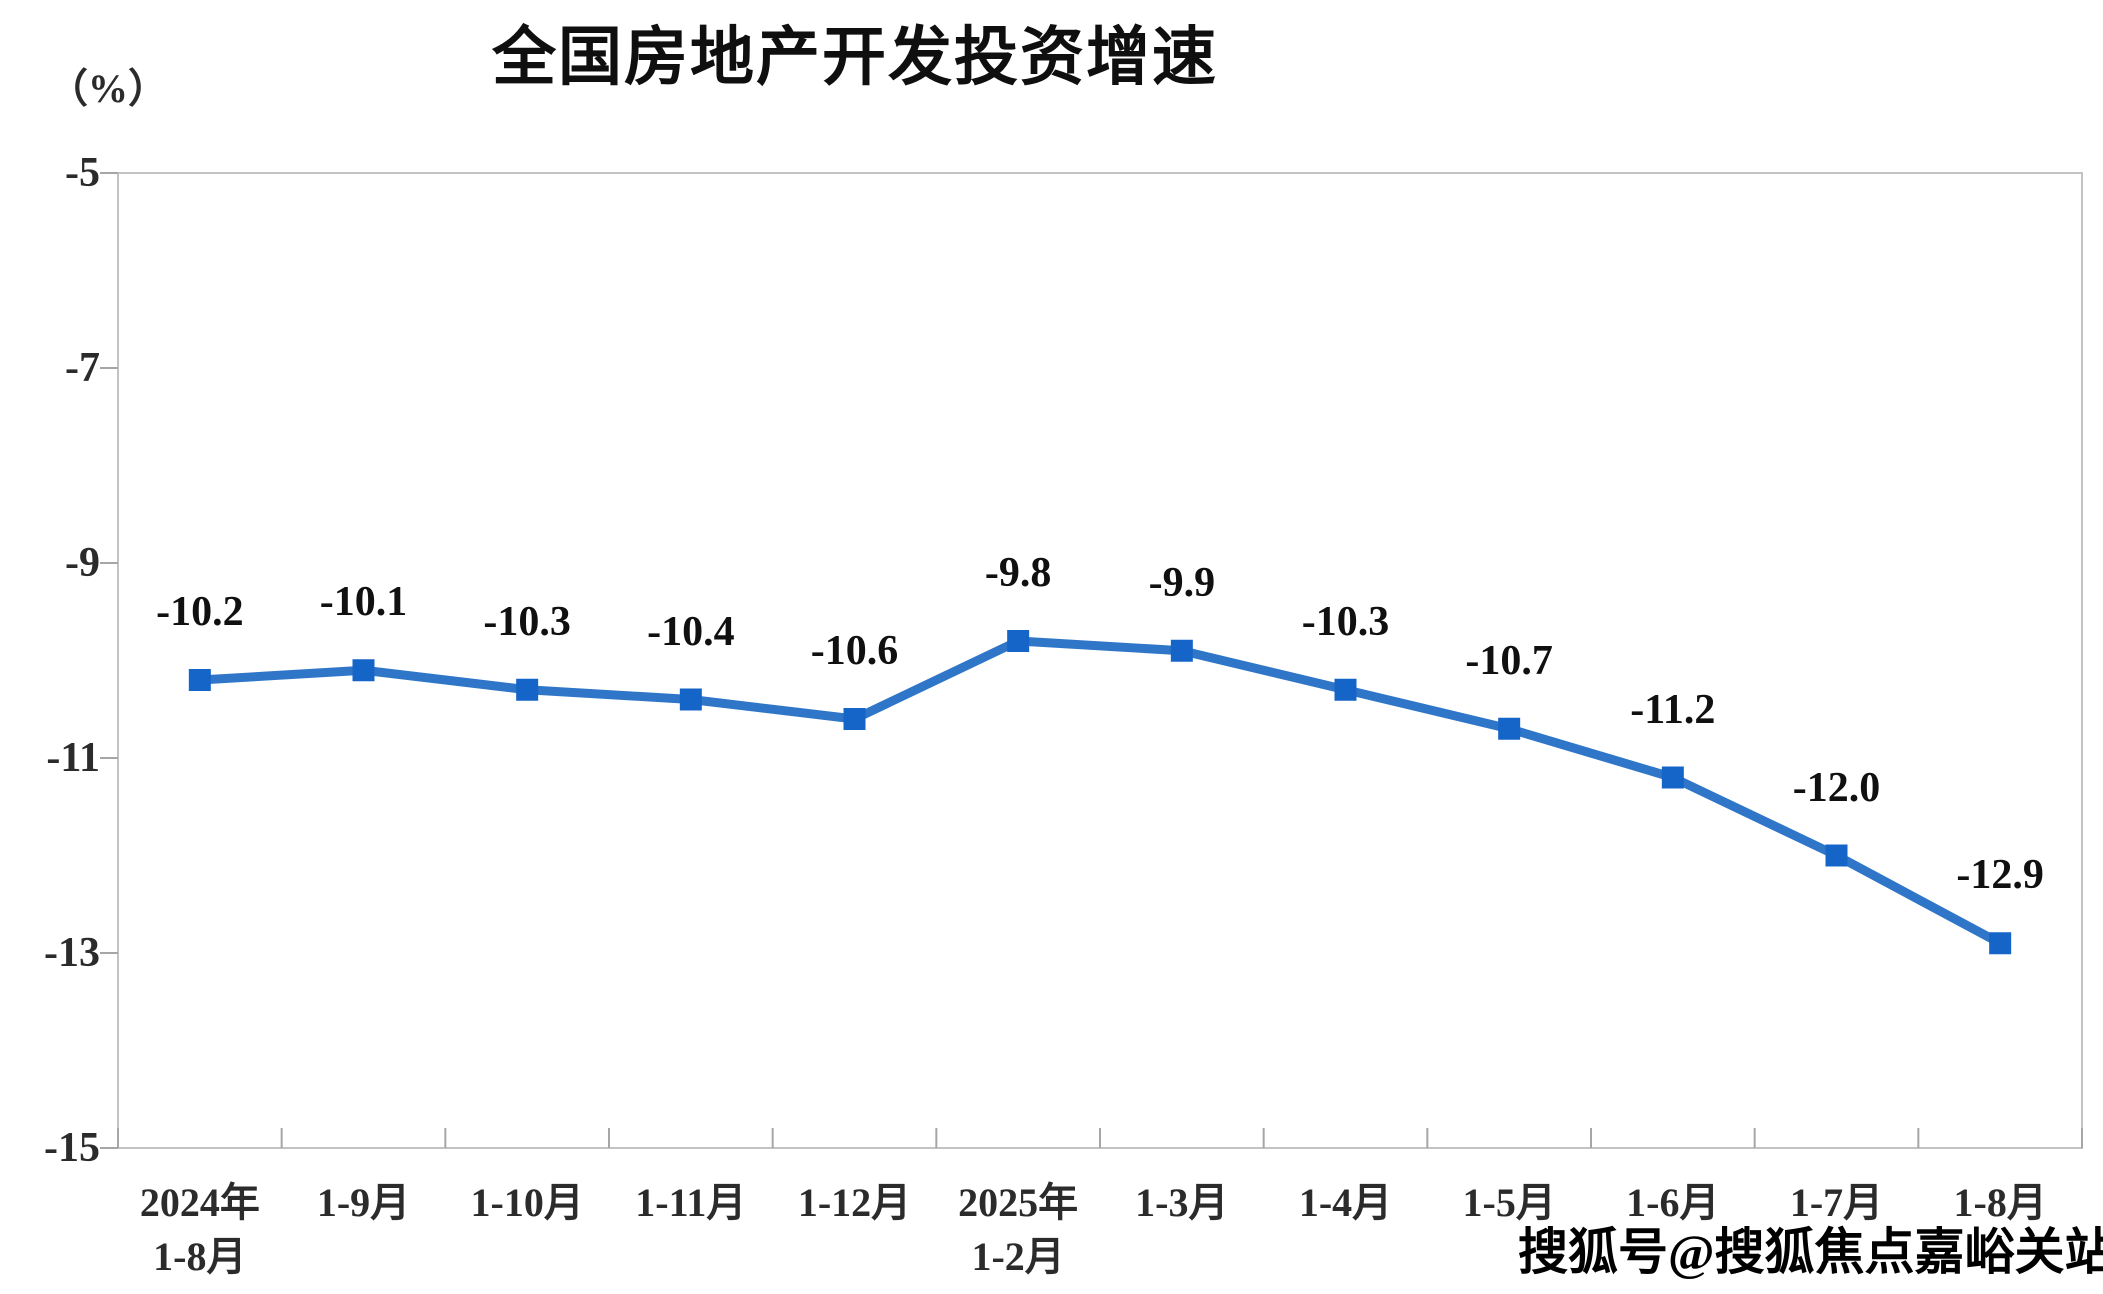 This screenshot has height=1294, width=2103. I want to click on y-tick-label: -13, so click(72, 953).